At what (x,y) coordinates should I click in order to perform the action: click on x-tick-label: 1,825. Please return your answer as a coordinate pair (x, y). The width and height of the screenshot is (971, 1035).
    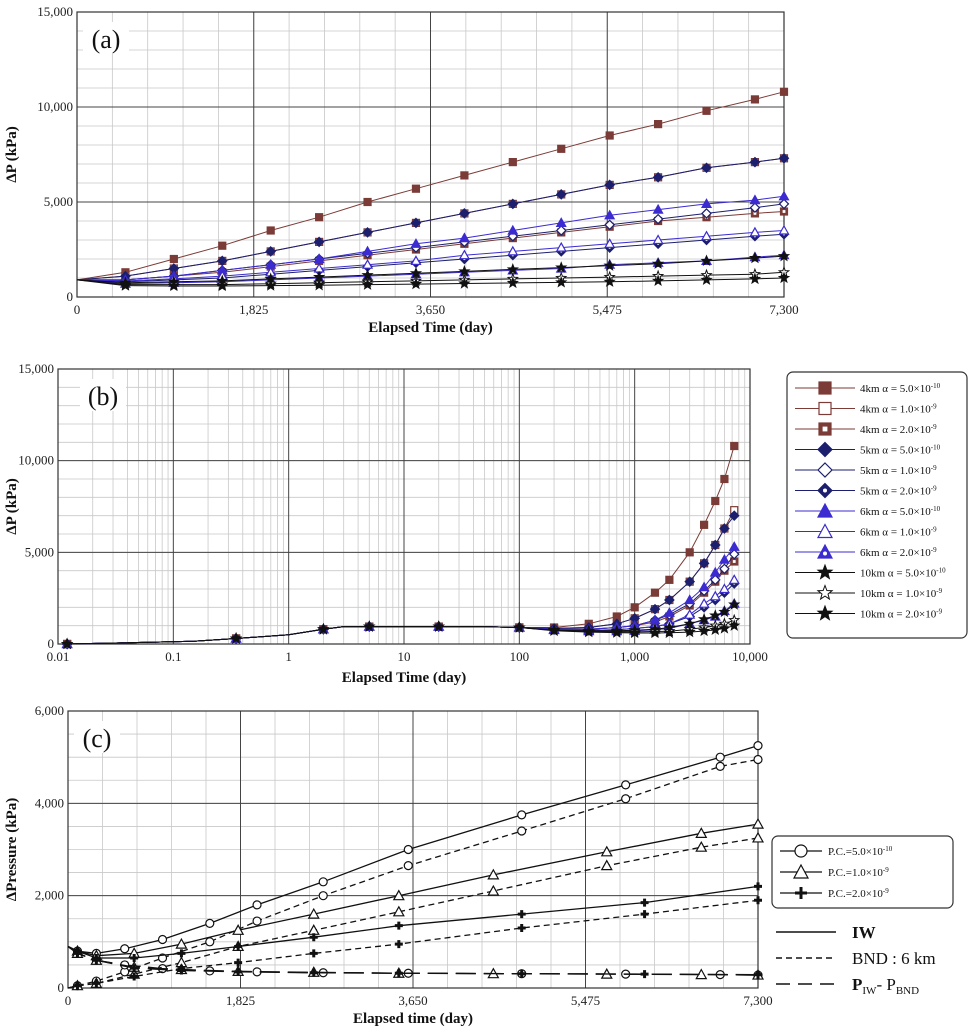
    Looking at the image, I should click on (253, 309).